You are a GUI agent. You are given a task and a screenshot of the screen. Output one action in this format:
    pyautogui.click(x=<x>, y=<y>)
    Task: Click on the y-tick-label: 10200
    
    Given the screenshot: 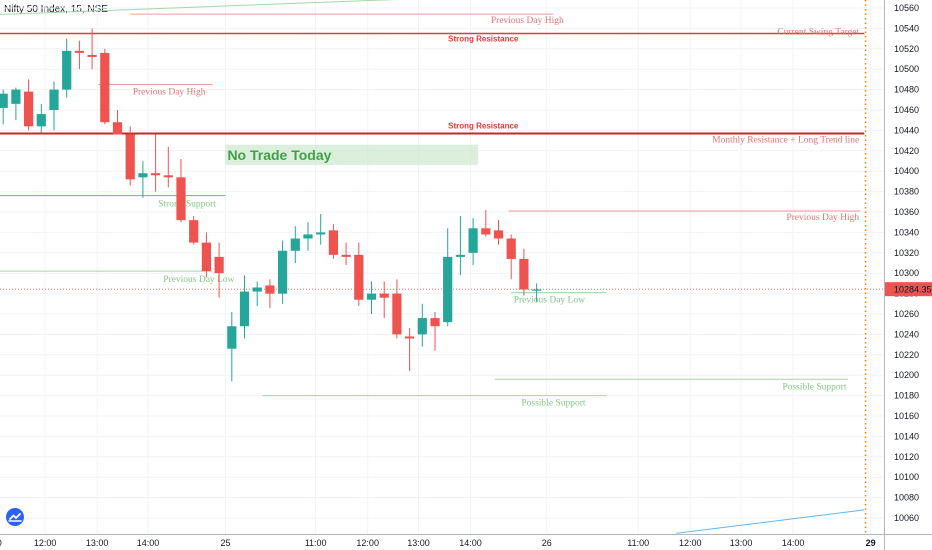 What is the action you would take?
    pyautogui.click(x=906, y=375)
    